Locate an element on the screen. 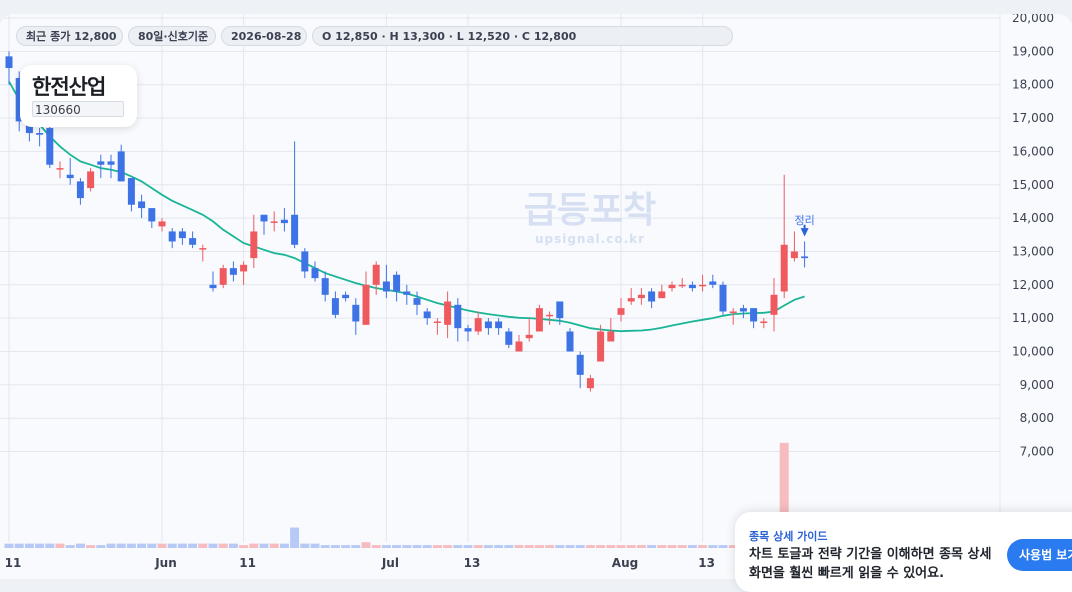 Image resolution: width=1072 pixels, height=592 pixels. y-tick-label: 11,000 is located at coordinates (1033, 318).